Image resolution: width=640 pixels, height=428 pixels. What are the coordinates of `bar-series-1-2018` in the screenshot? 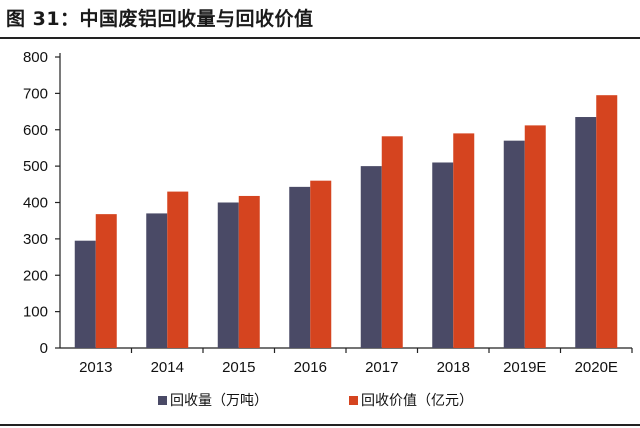 It's located at (464, 240).